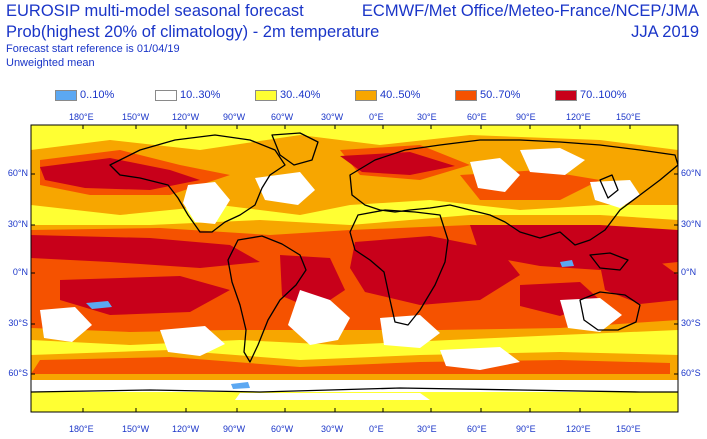 This screenshot has width=707, height=439. I want to click on legend-label: 40..50%, so click(400, 95).